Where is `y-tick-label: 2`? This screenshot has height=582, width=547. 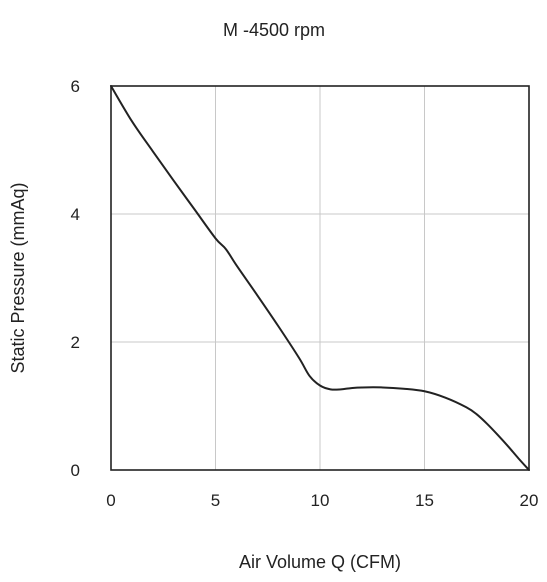 y-tick-label: 2 is located at coordinates (75, 342).